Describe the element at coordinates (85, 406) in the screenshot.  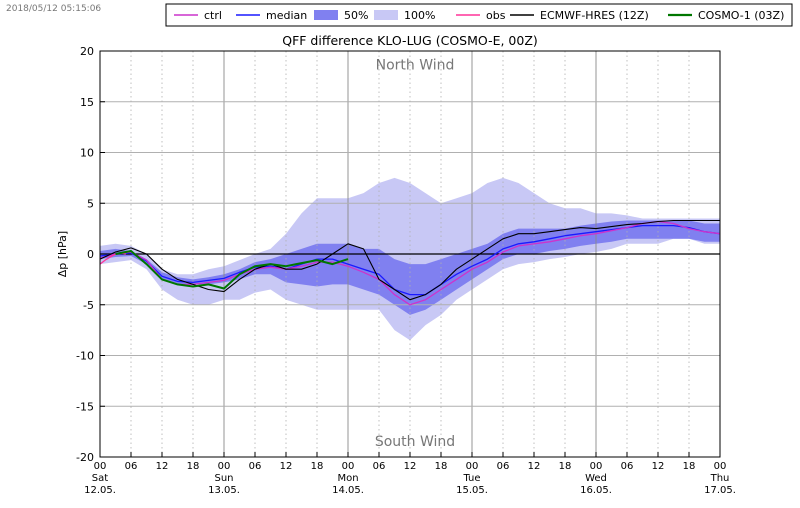
I see `y-tick-label: -15` at that location.